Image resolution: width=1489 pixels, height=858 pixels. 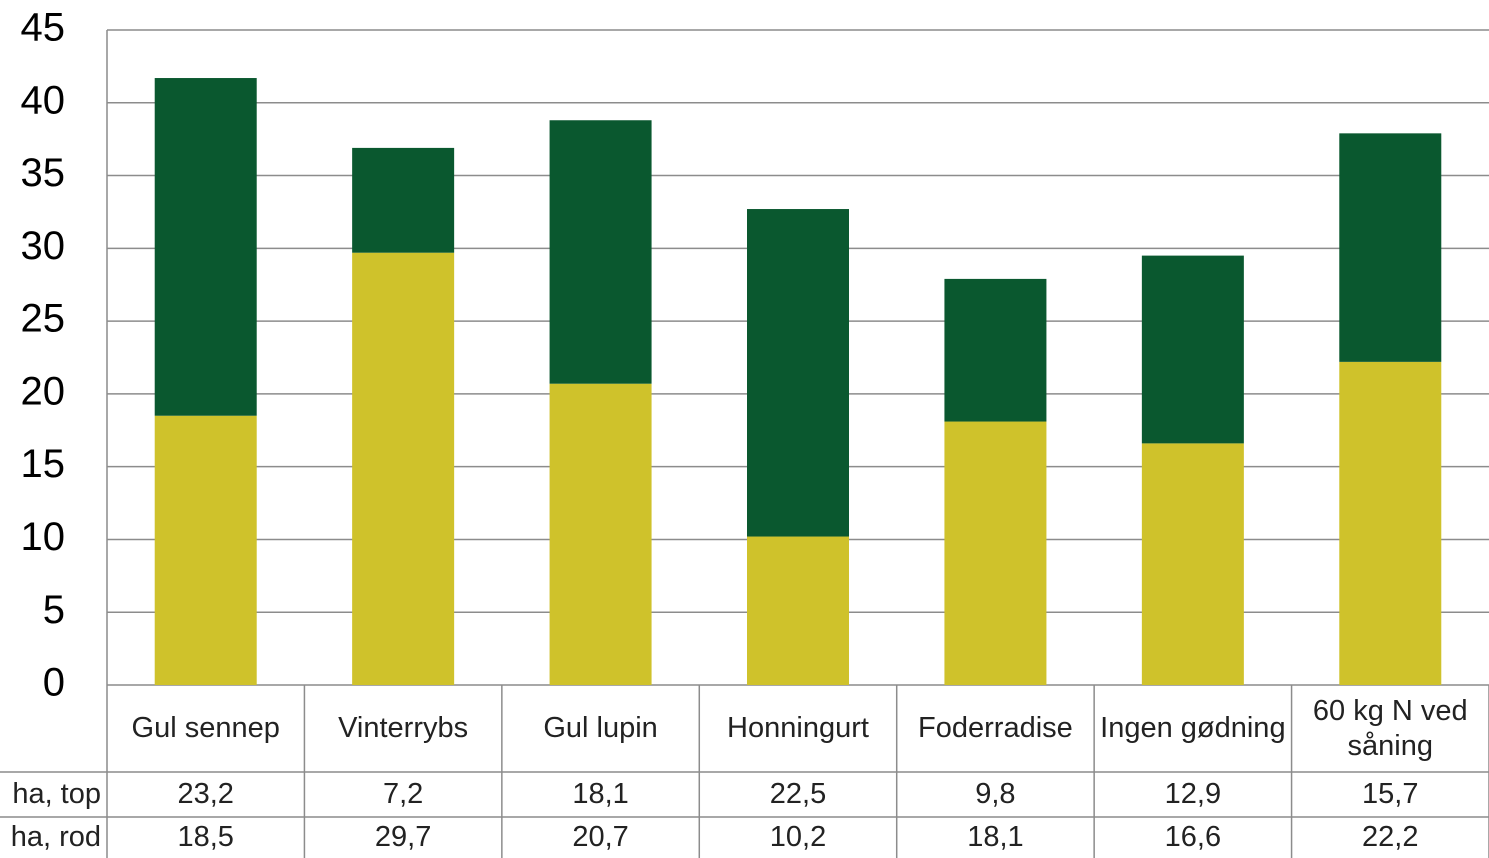 What do you see at coordinates (54, 683) in the screenshot?
I see `y-tick-label: 0` at bounding box center [54, 683].